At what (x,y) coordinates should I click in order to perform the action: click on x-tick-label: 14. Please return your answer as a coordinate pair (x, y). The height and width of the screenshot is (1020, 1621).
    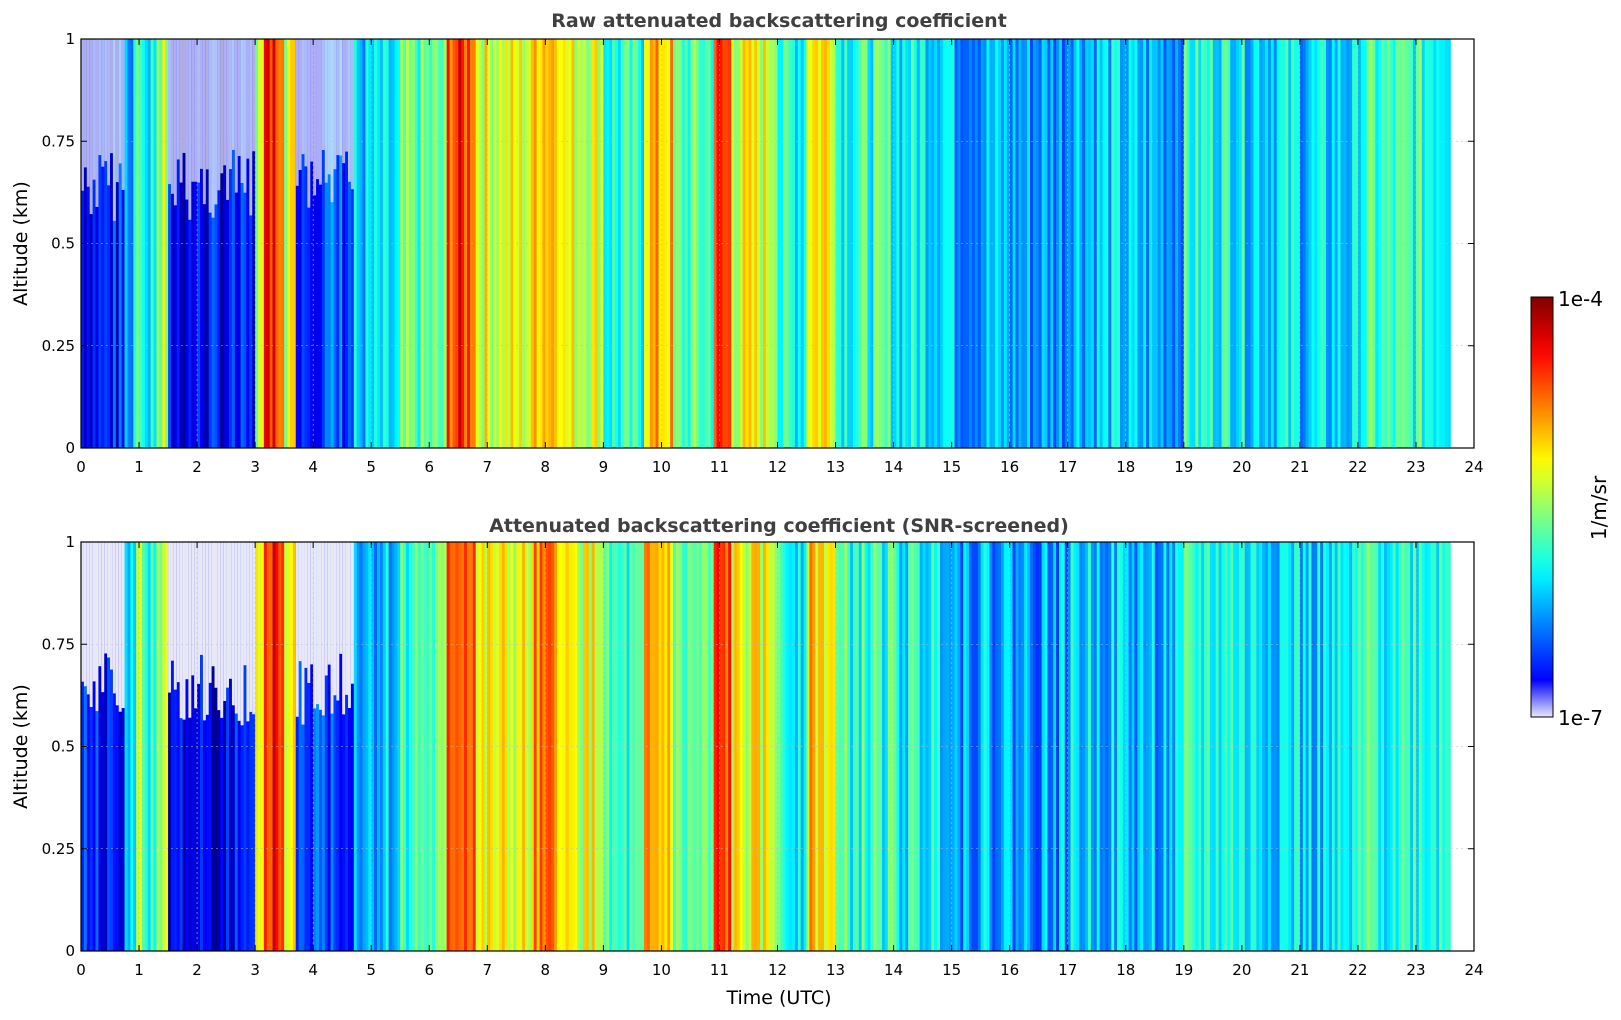
    Looking at the image, I should click on (893, 467).